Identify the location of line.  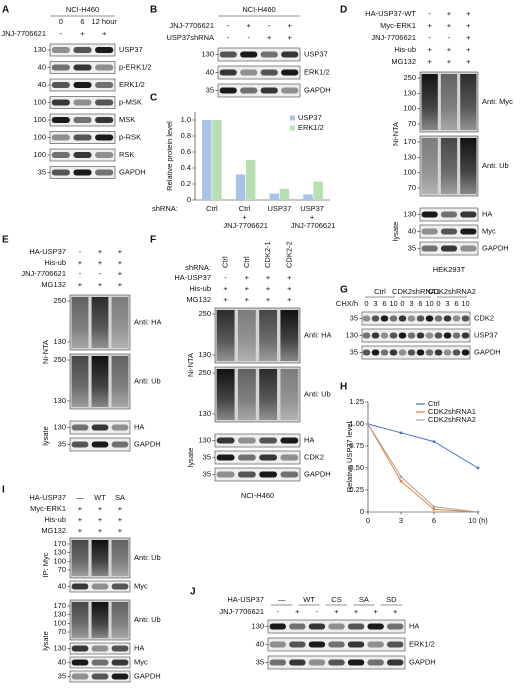
(423, 468).